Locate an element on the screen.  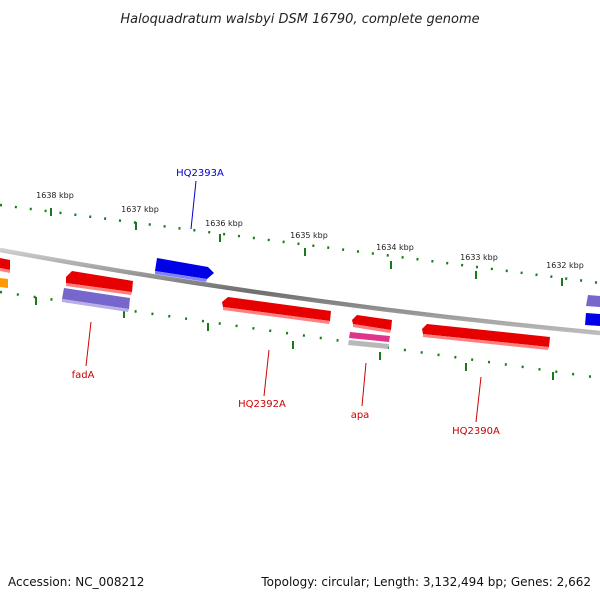
genome-backbone is located at coordinates (300, 291).